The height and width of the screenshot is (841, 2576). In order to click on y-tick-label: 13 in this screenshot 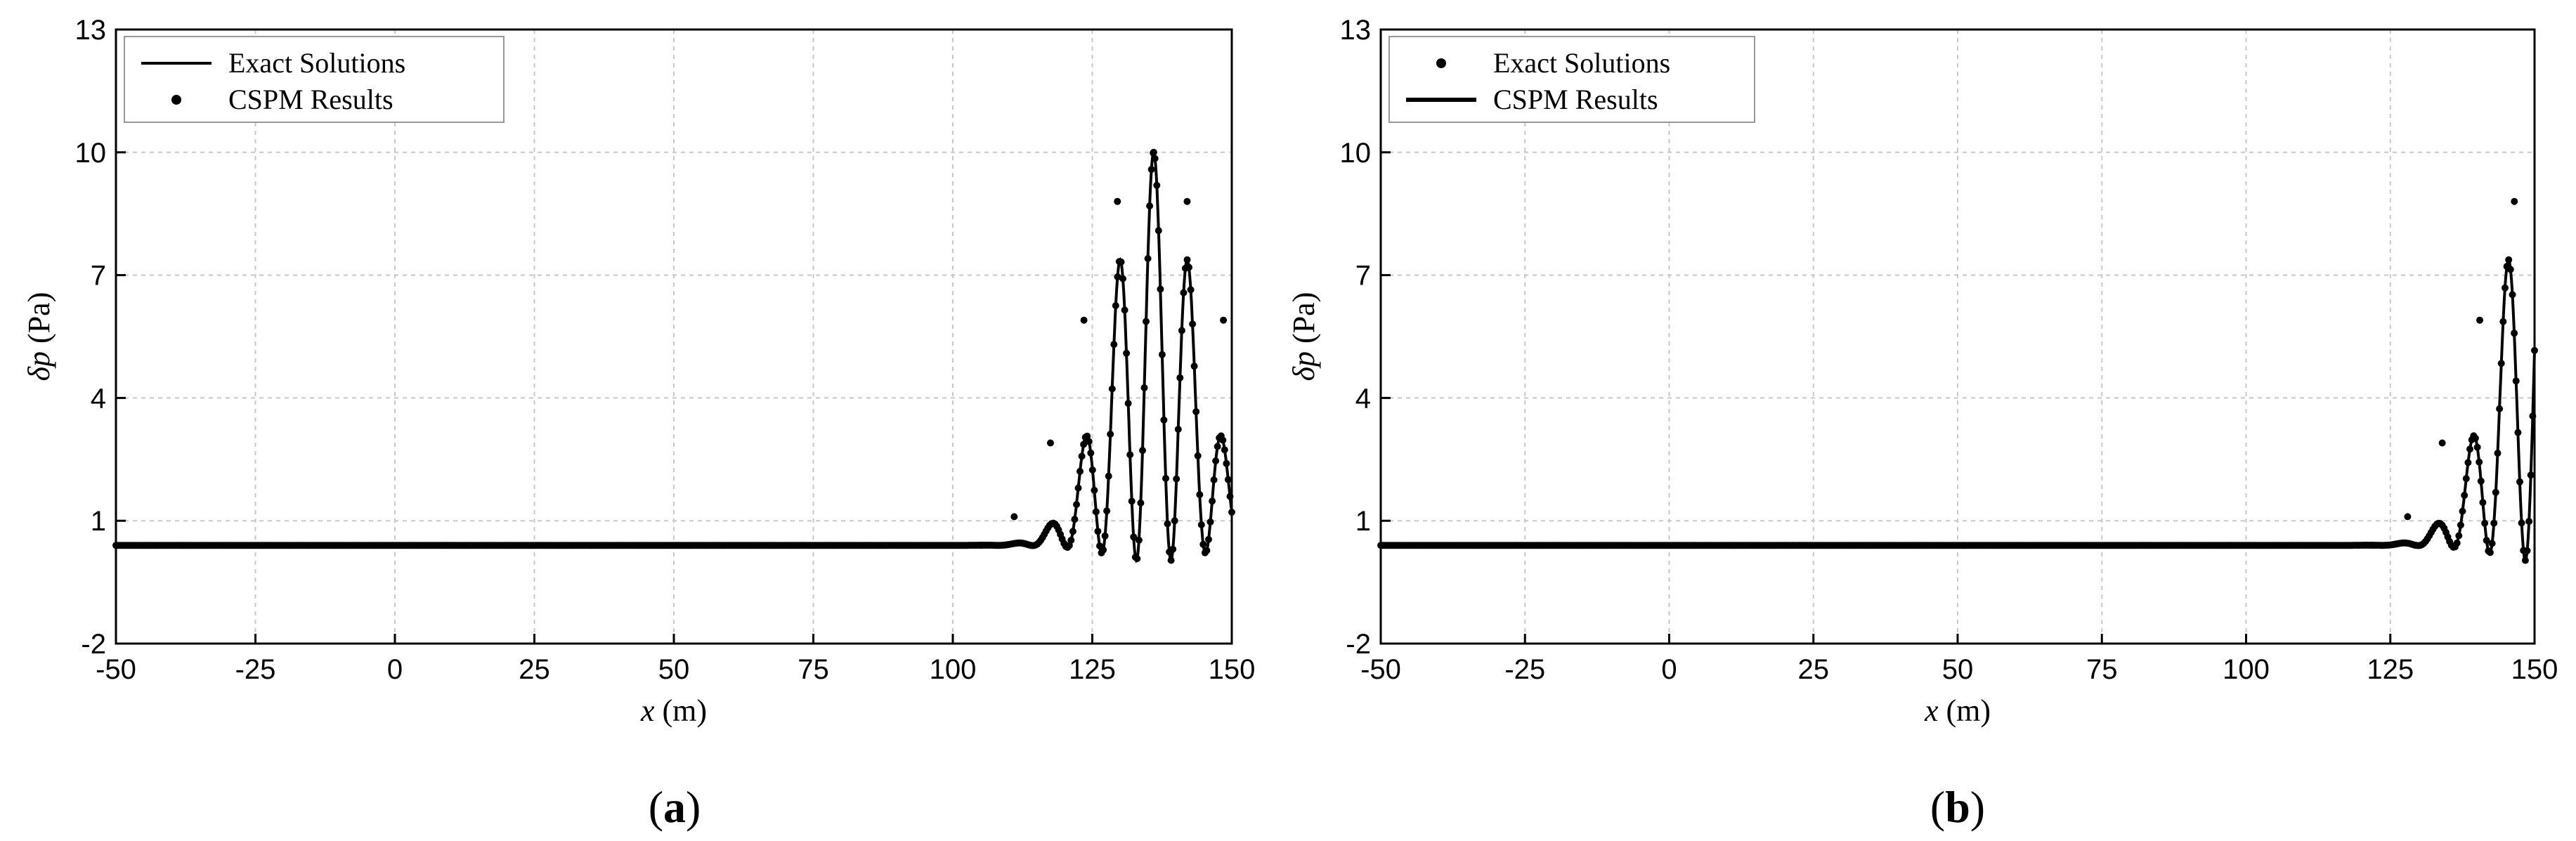, I will do `click(1356, 30)`.